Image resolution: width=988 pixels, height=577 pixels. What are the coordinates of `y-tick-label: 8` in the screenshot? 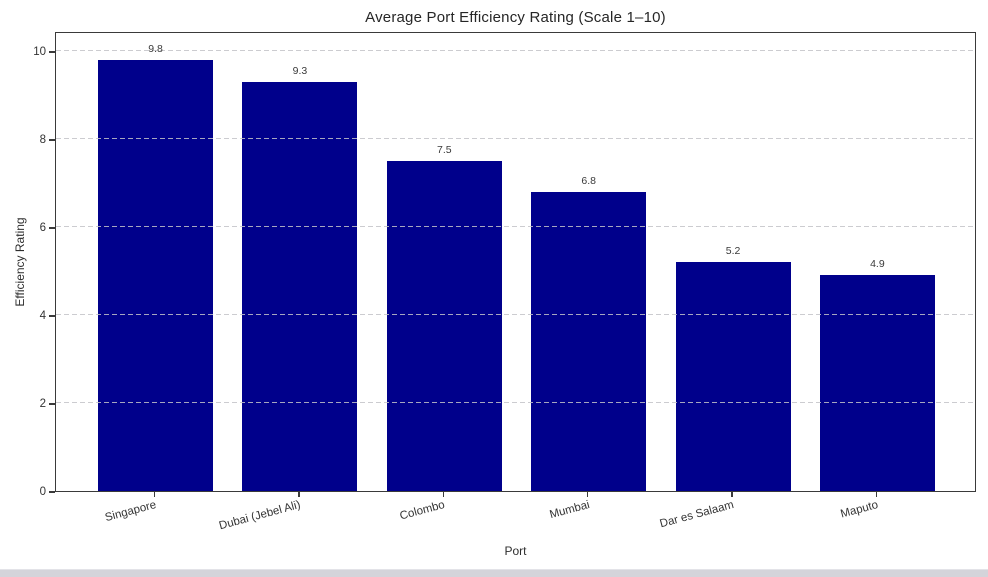 It's located at (42, 140).